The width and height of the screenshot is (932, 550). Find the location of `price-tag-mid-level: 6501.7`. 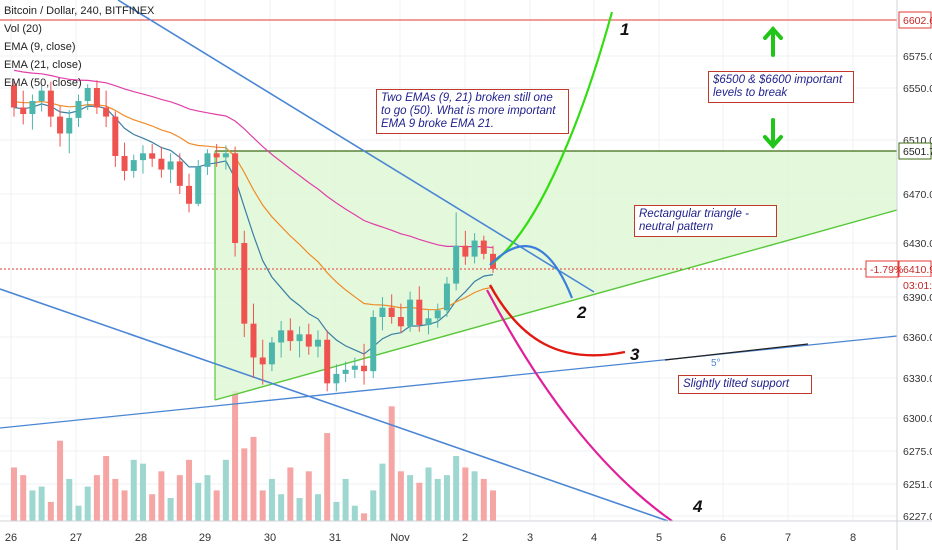

price-tag-mid-level: 6501.7 is located at coordinates (915, 151).